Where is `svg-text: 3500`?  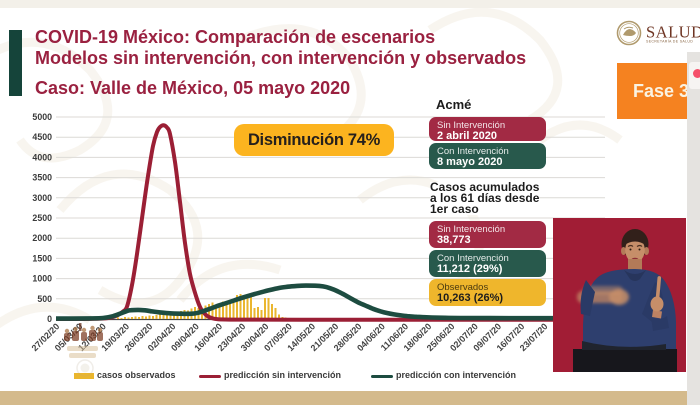 svg-text: 3500 is located at coordinates (42, 178).